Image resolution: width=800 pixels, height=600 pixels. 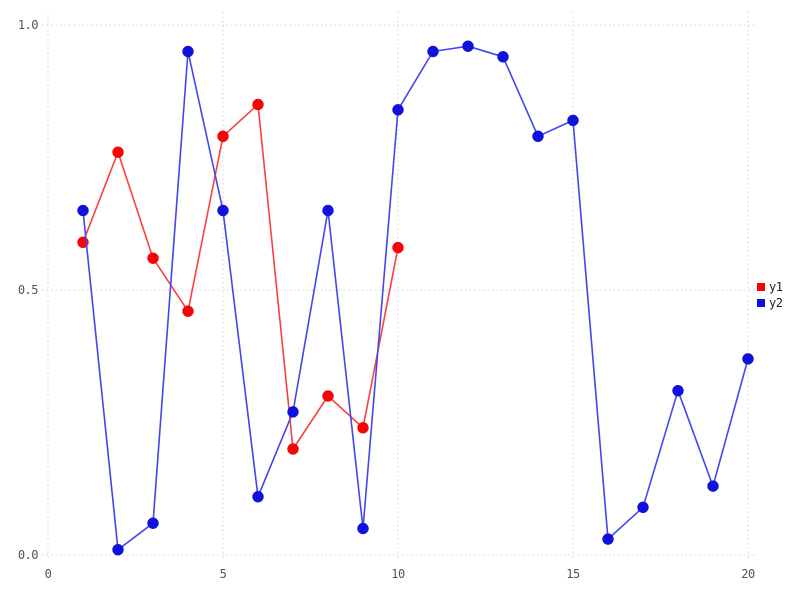 What do you see at coordinates (223, 210) in the screenshot?
I see `data-point-y2-x5` at bounding box center [223, 210].